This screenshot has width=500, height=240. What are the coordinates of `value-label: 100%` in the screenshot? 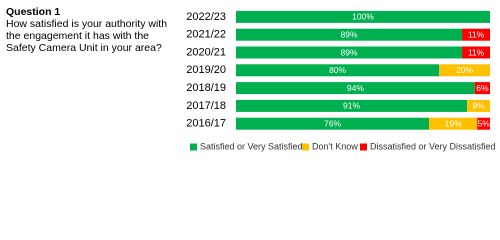 It's located at (363, 17).